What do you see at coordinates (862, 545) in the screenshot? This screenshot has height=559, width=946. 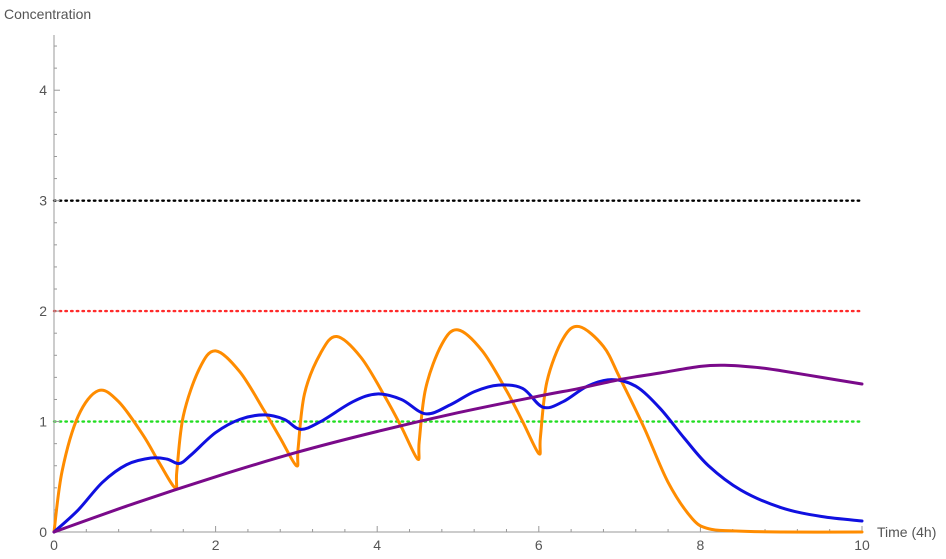 I see `x-tick-label: 10` at bounding box center [862, 545].